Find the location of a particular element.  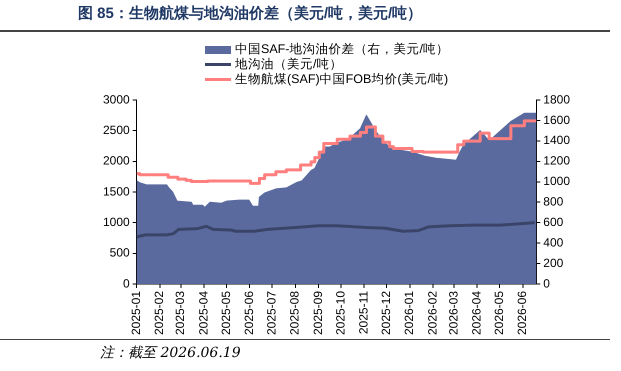

legend-label: 中国SAF-地沟油价差（右，美元/吨） is located at coordinates (342, 49).